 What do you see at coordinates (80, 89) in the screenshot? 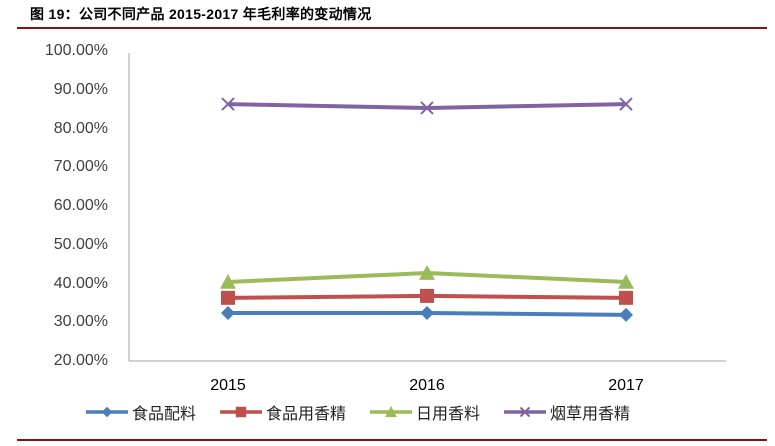
I see `y-tick-label: 90.00%` at bounding box center [80, 89].